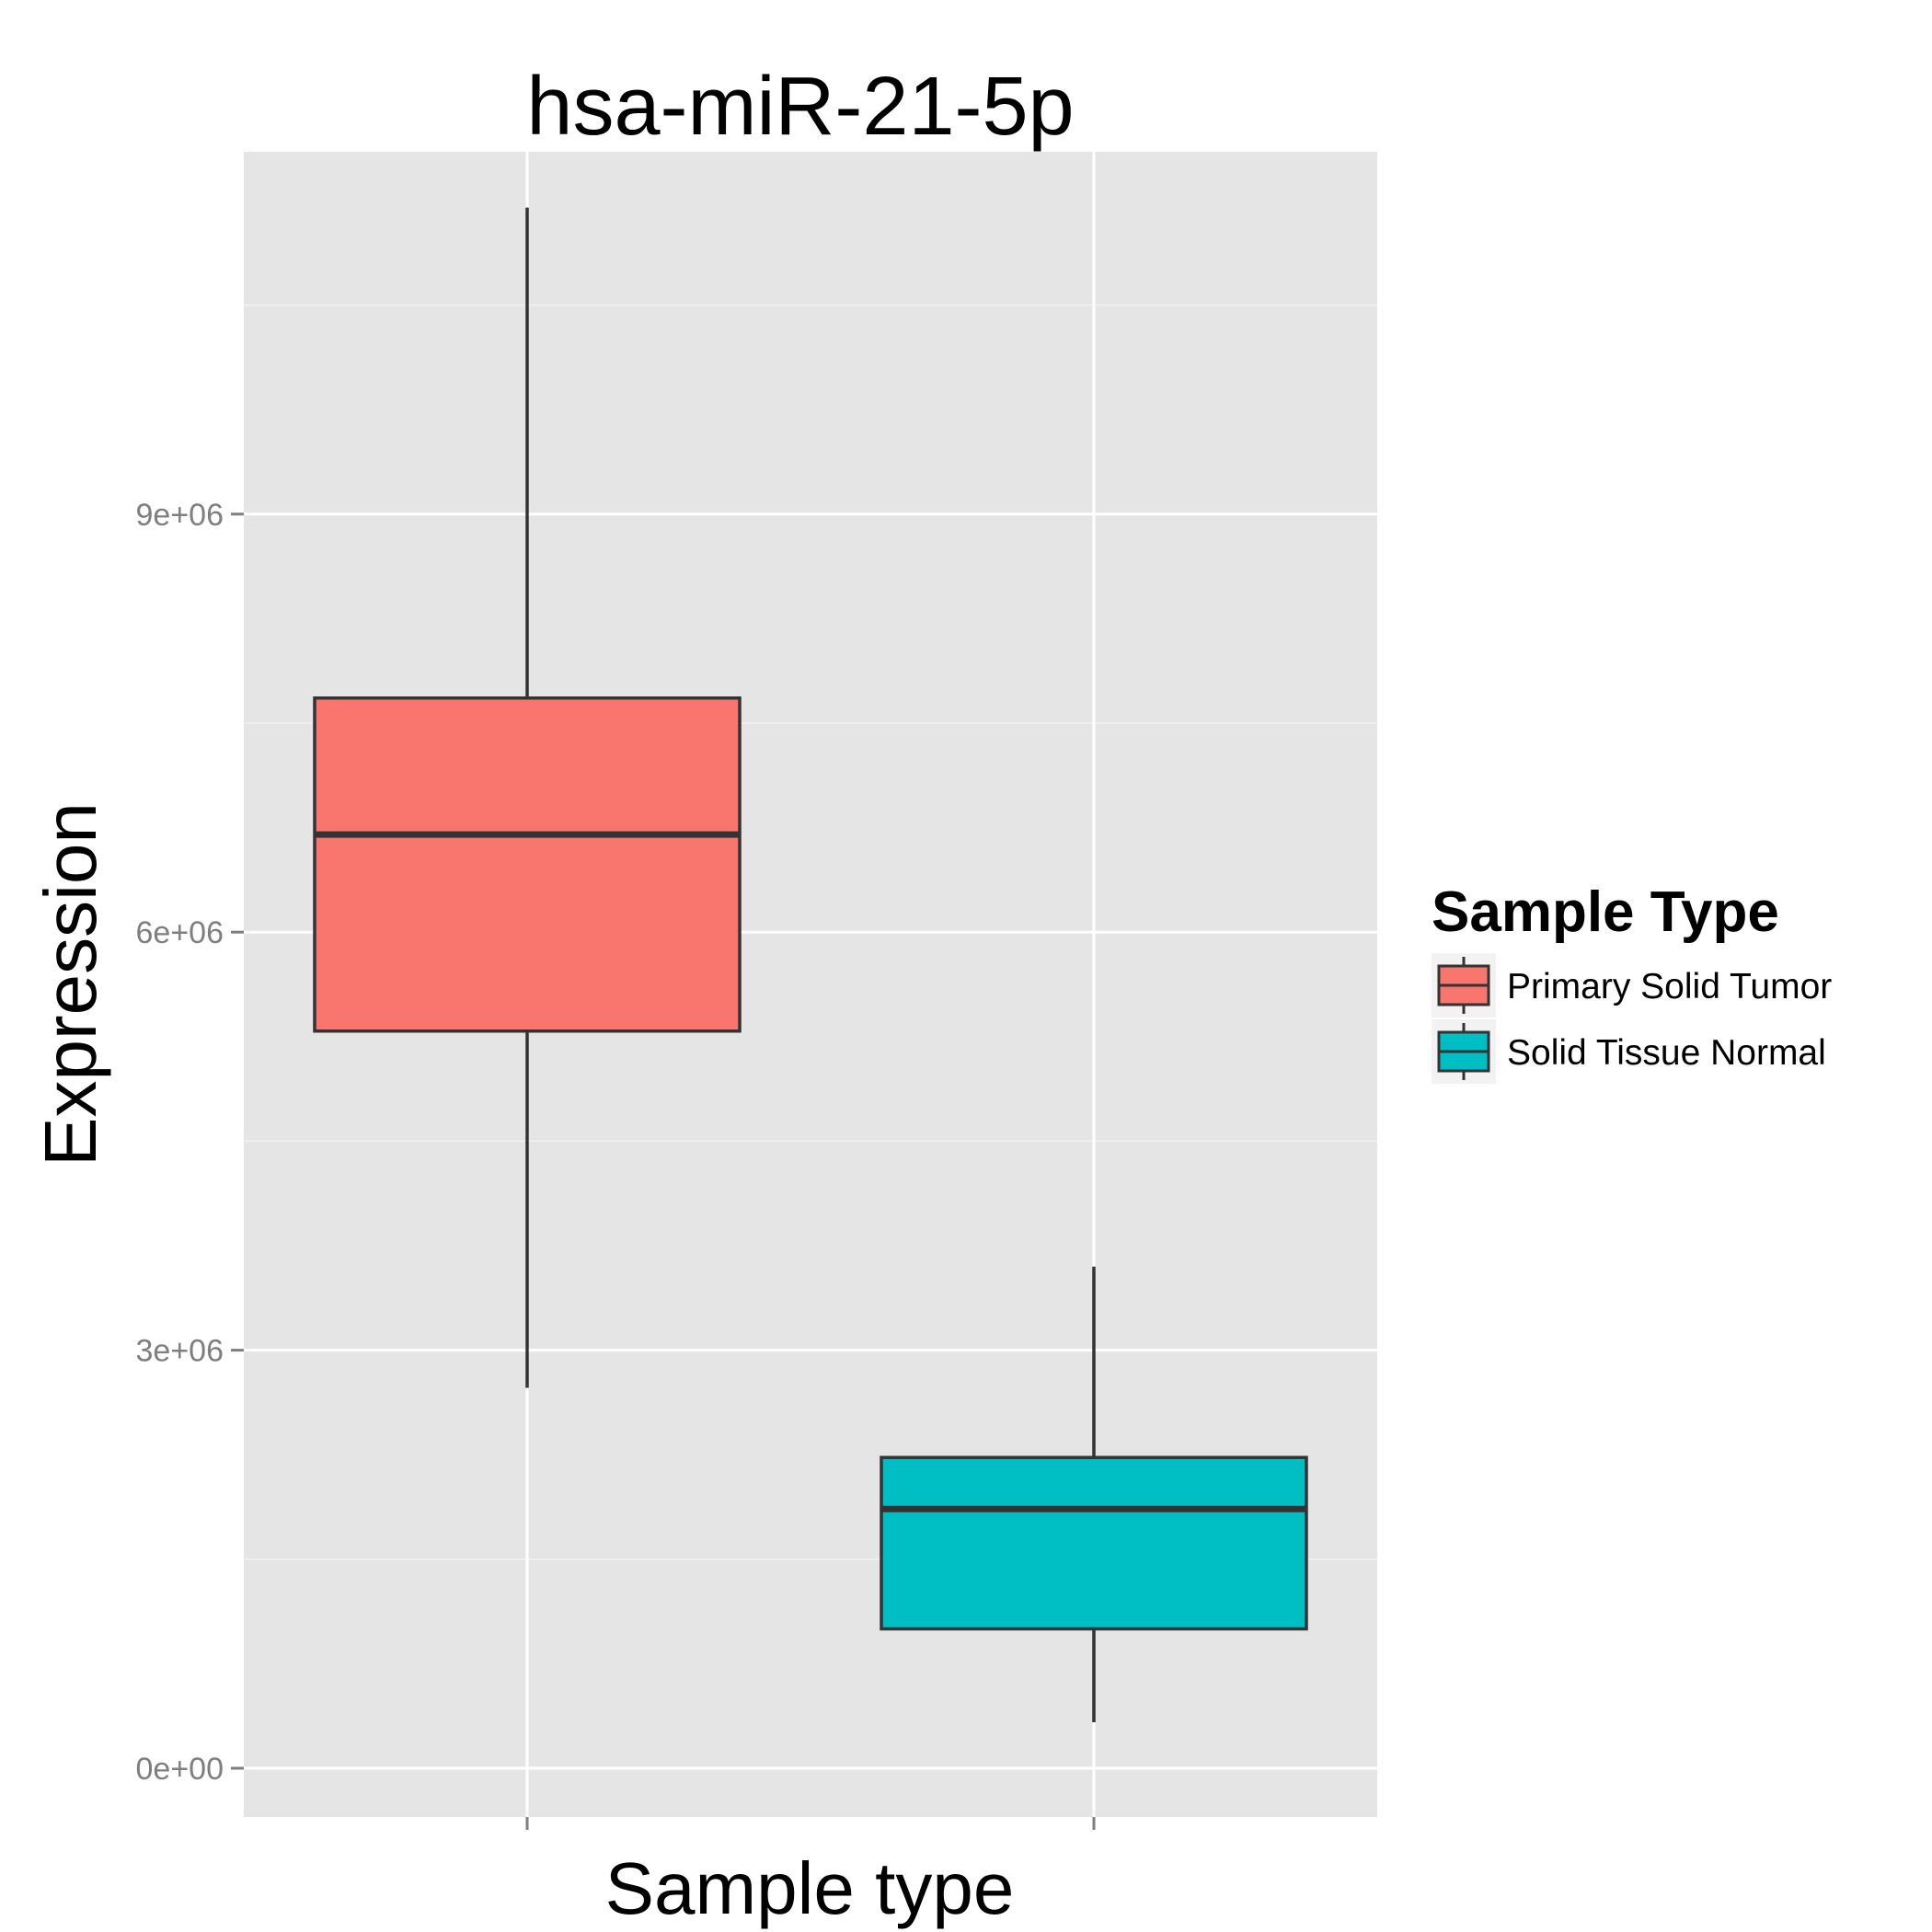 Image resolution: width=1932 pixels, height=1932 pixels. What do you see at coordinates (180, 515) in the screenshot?
I see `y-tick-label: 9e+06` at bounding box center [180, 515].